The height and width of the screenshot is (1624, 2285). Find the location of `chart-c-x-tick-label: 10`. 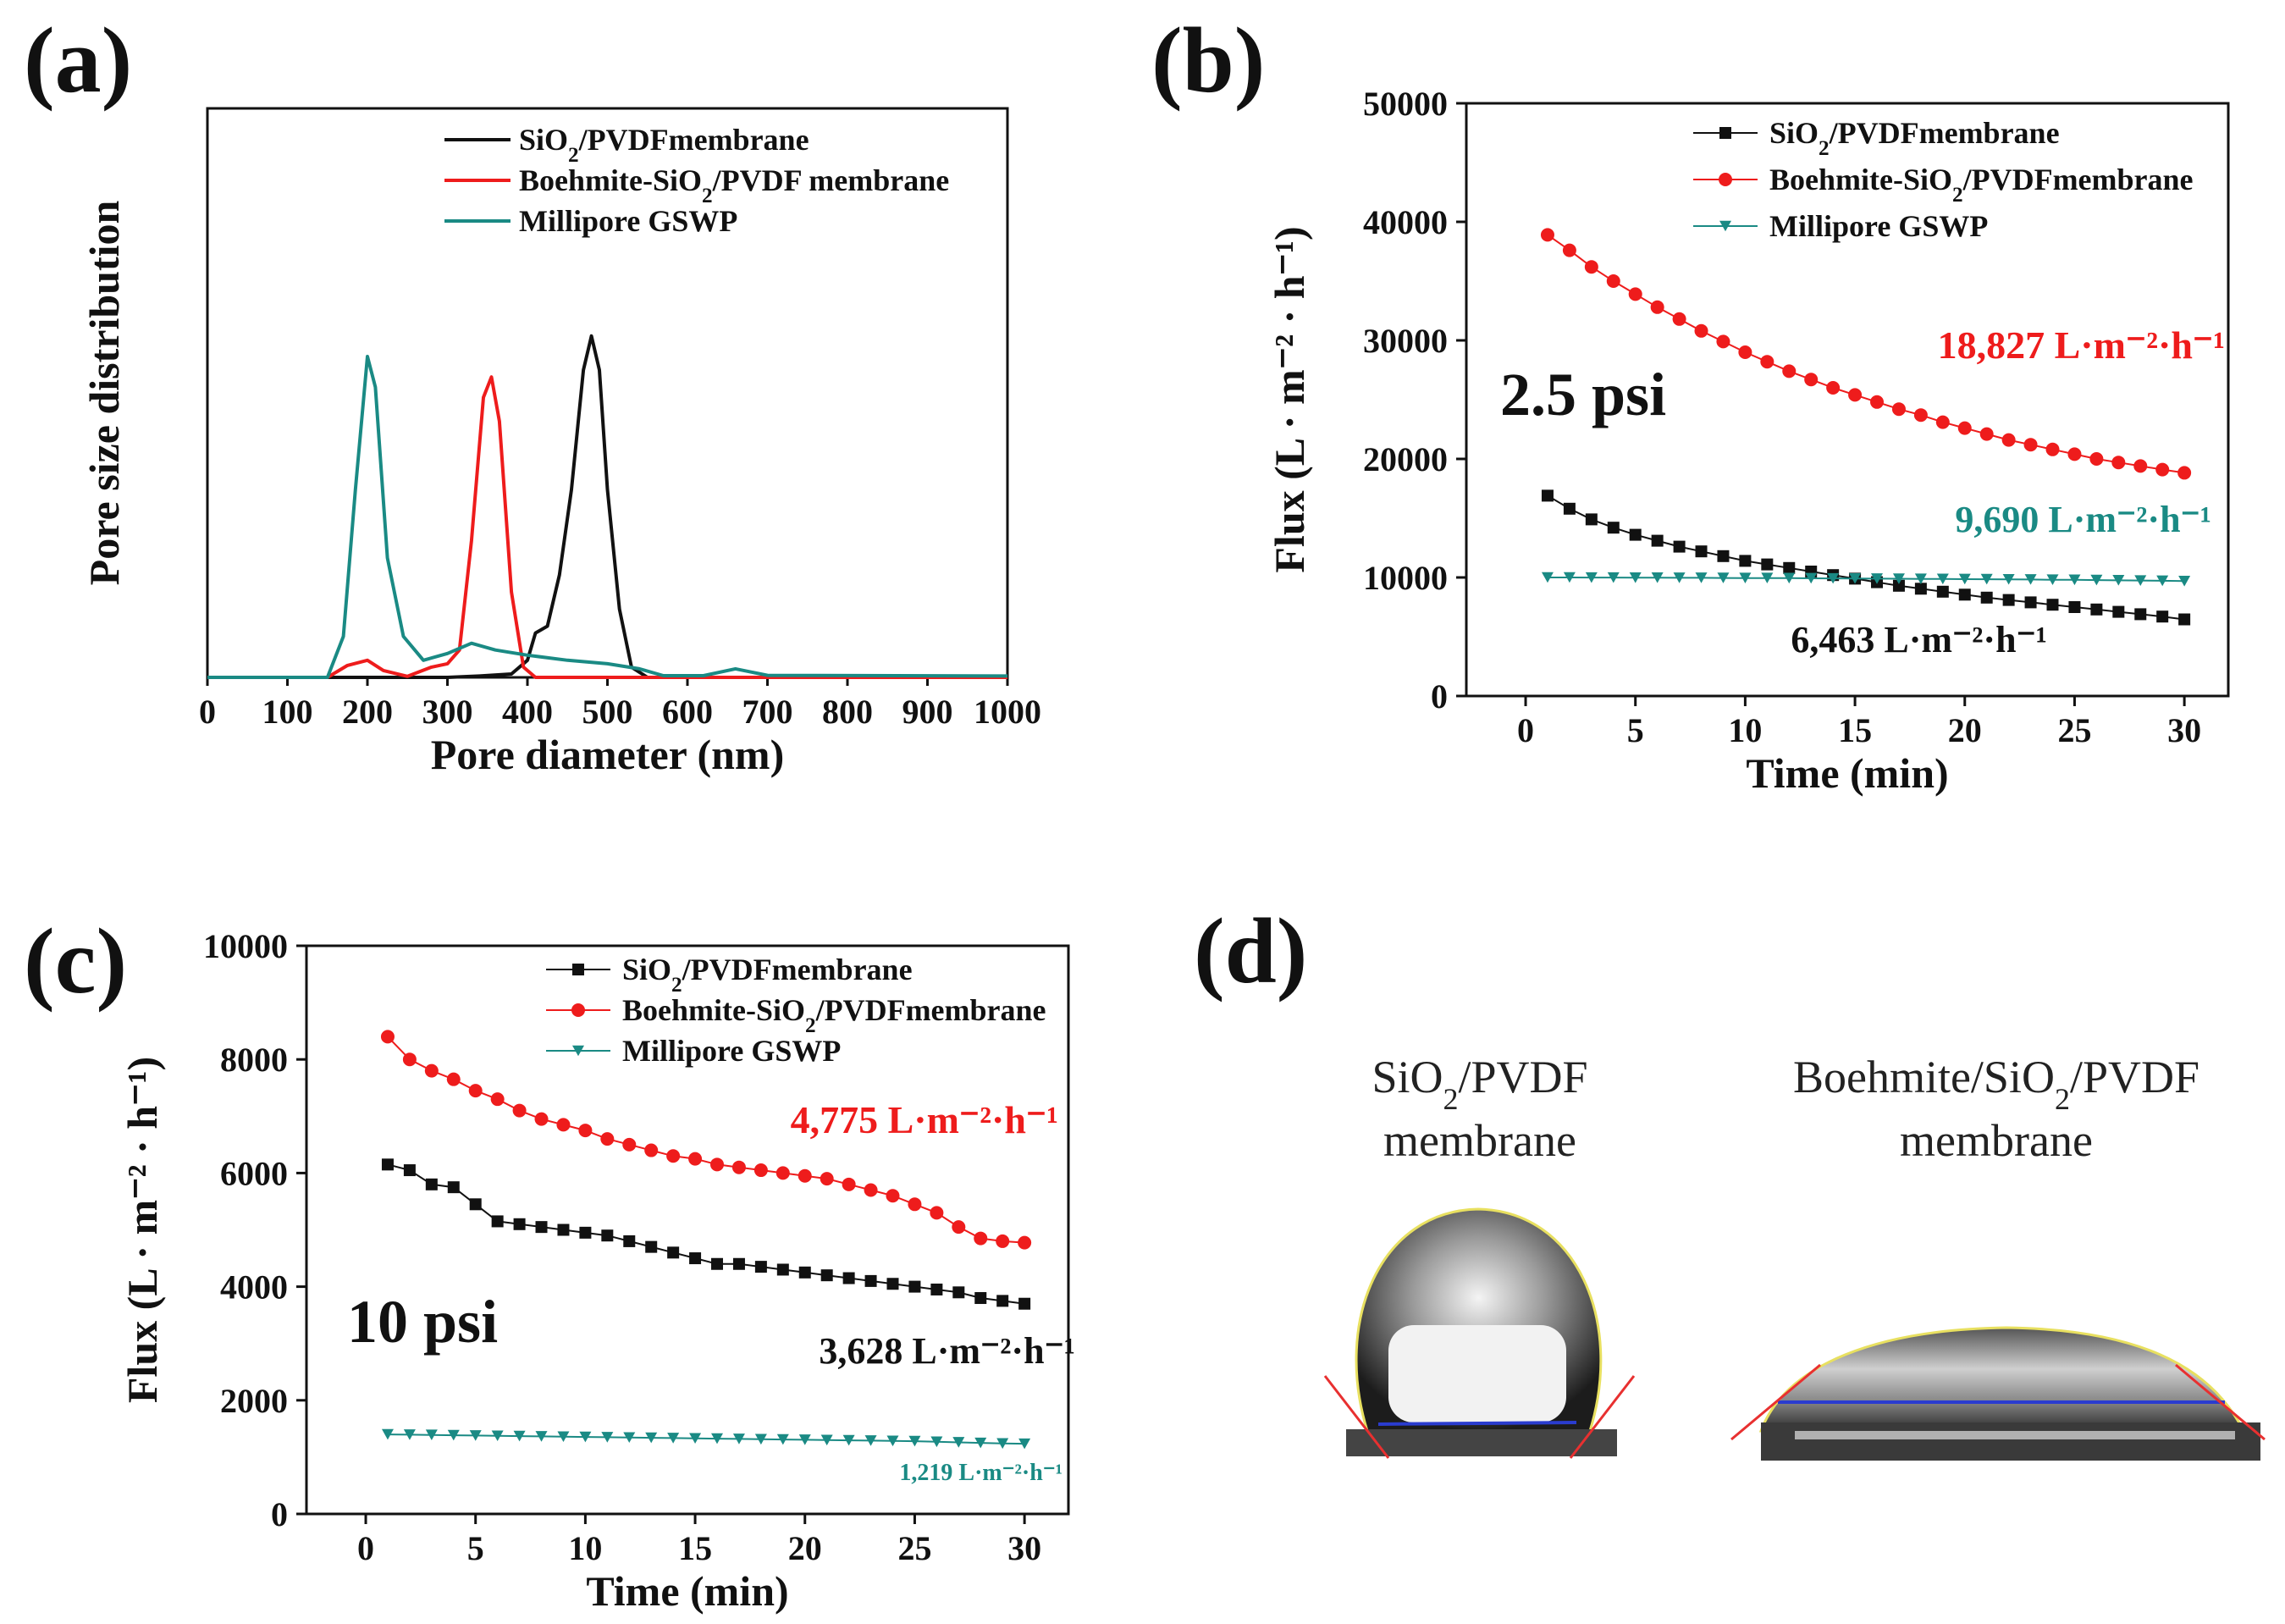

chart-c-x-tick-label: 10 is located at coordinates (585, 1548).